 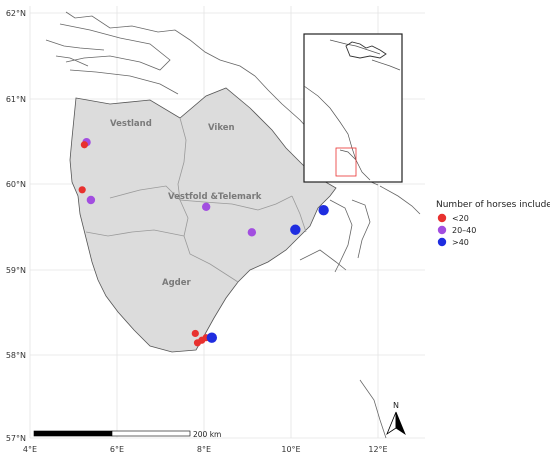 I want to click on north-arrow: N, so click(x=396, y=418).